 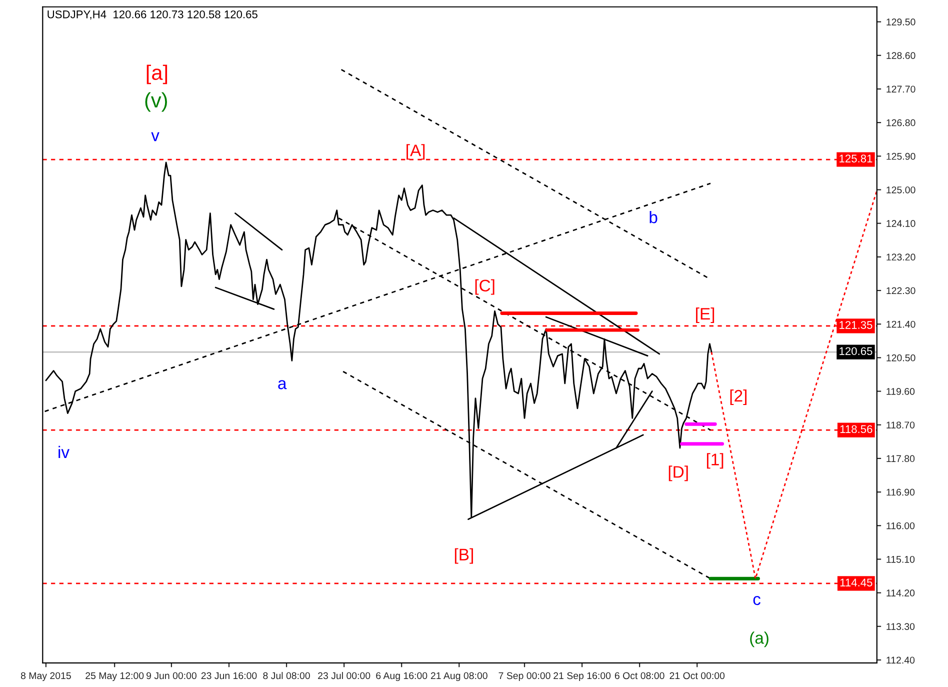 What do you see at coordinates (582, 677) in the screenshot?
I see `x-tick-label: 21 Sep 16:00` at bounding box center [582, 677].